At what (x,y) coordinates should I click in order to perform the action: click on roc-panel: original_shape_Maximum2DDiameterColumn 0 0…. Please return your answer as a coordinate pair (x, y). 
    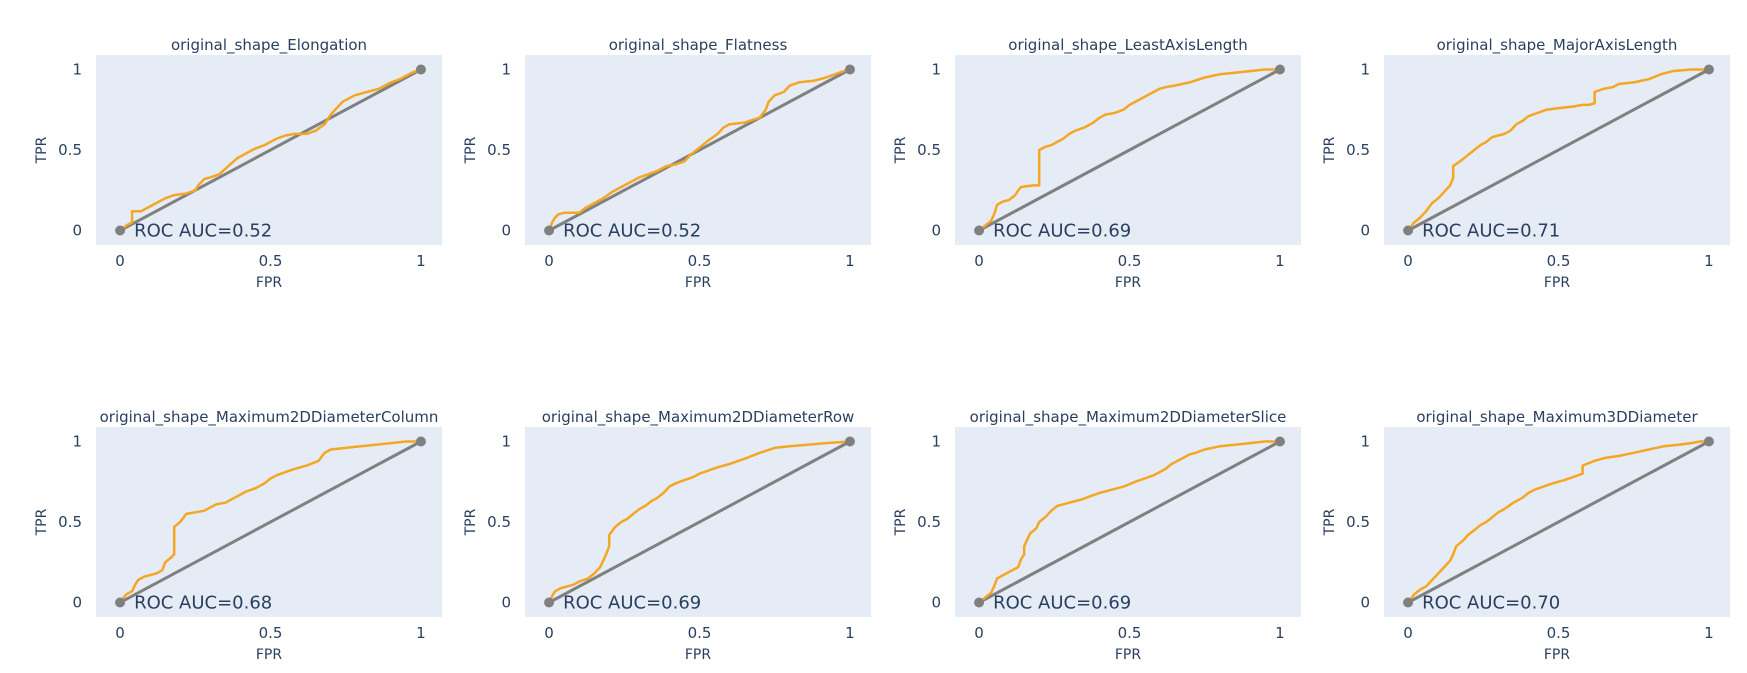
    Looking at the image, I should click on (238, 535).